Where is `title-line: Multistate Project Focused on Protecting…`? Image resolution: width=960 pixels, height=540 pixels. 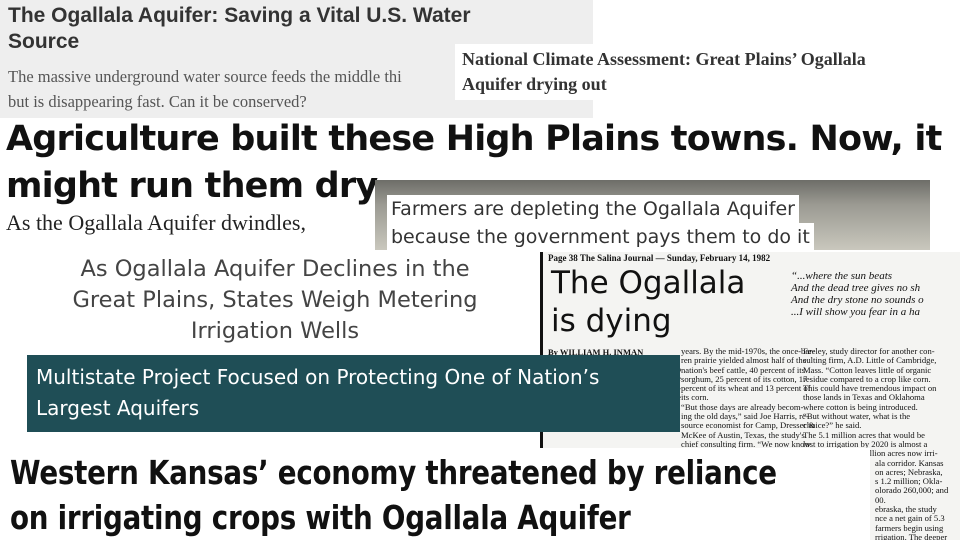
title-line: Multistate Project Focused on Protecting… is located at coordinates (318, 377).